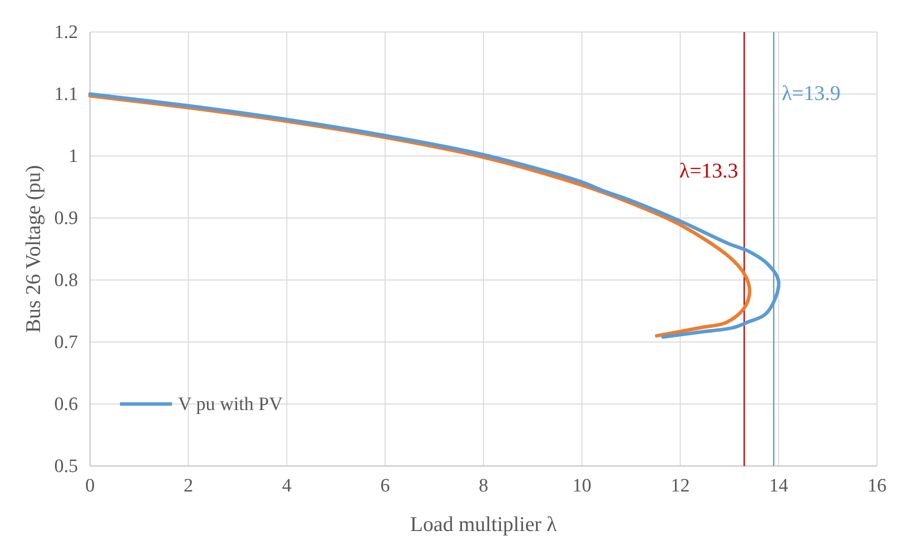 The width and height of the screenshot is (899, 539). Describe the element at coordinates (708, 170) in the screenshot. I see `ref-line-label: λ=13.3` at that location.